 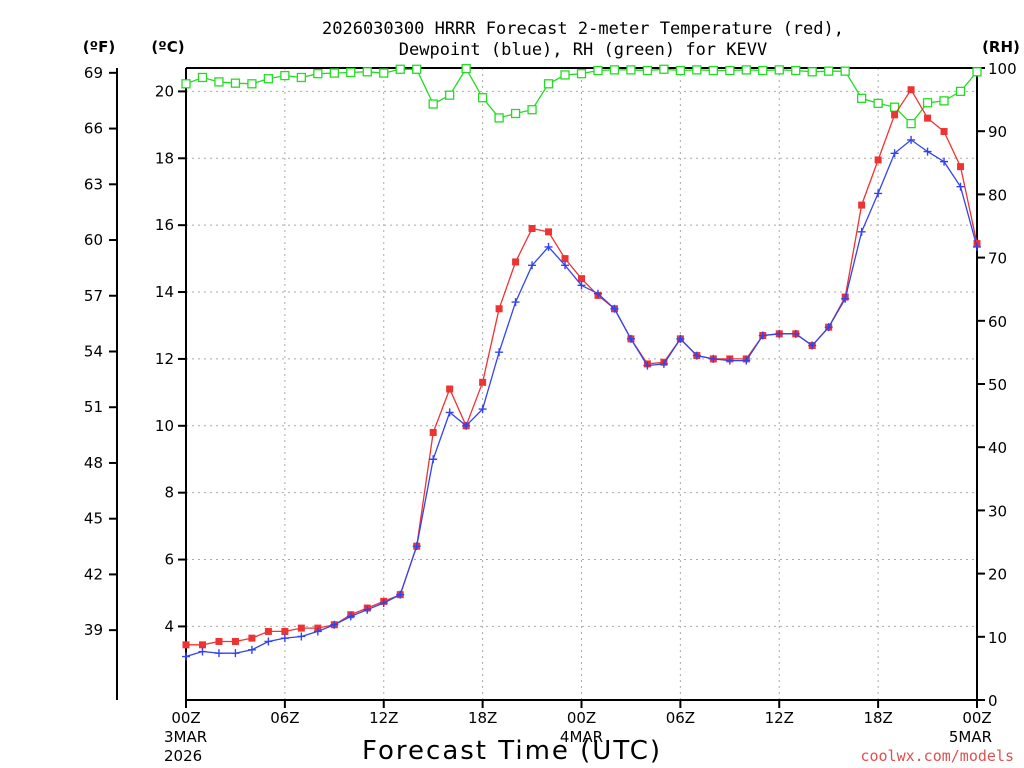 I want to click on rh-tick-label: 50, so click(x=997, y=385).